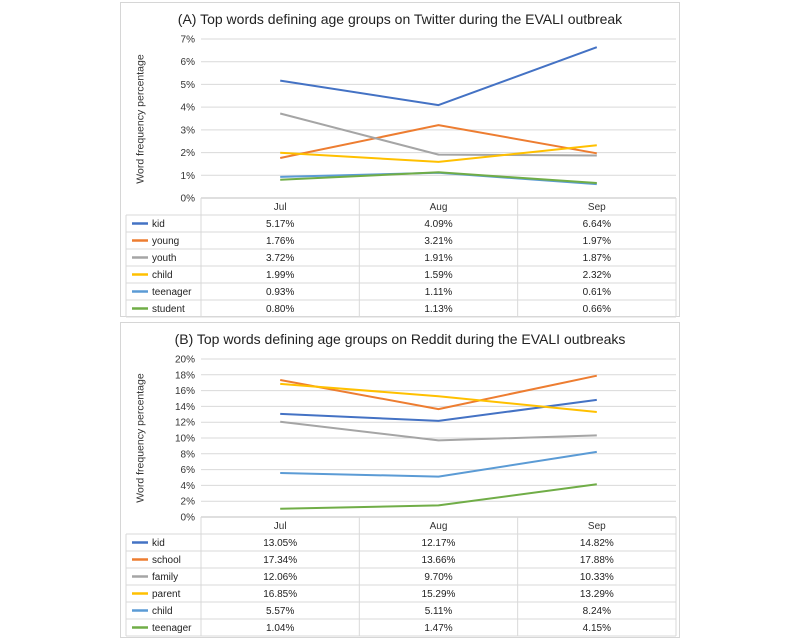  What do you see at coordinates (166, 560) in the screenshot?
I see `legend-label: school` at bounding box center [166, 560].